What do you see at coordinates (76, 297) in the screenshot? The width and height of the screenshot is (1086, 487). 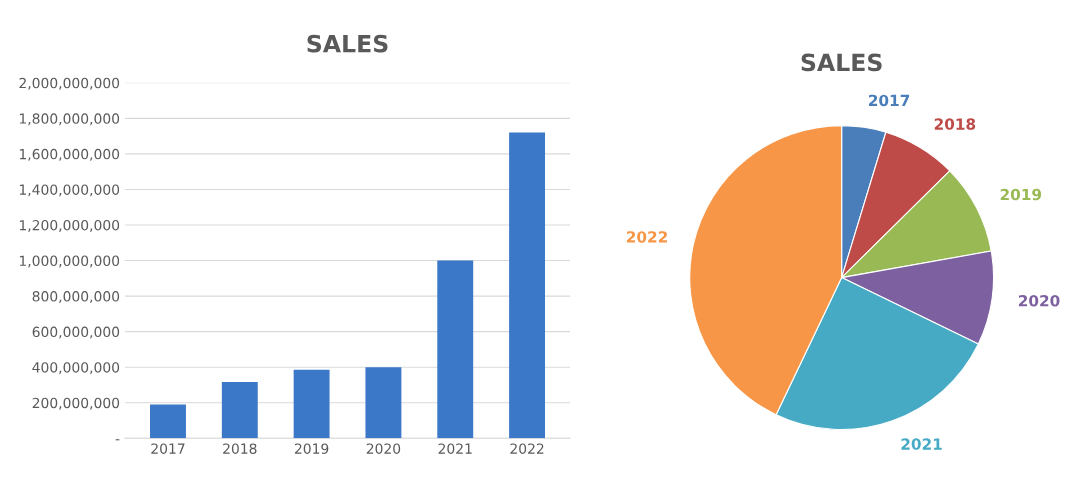 I see `y-tick-label: 800,000,000` at bounding box center [76, 297].